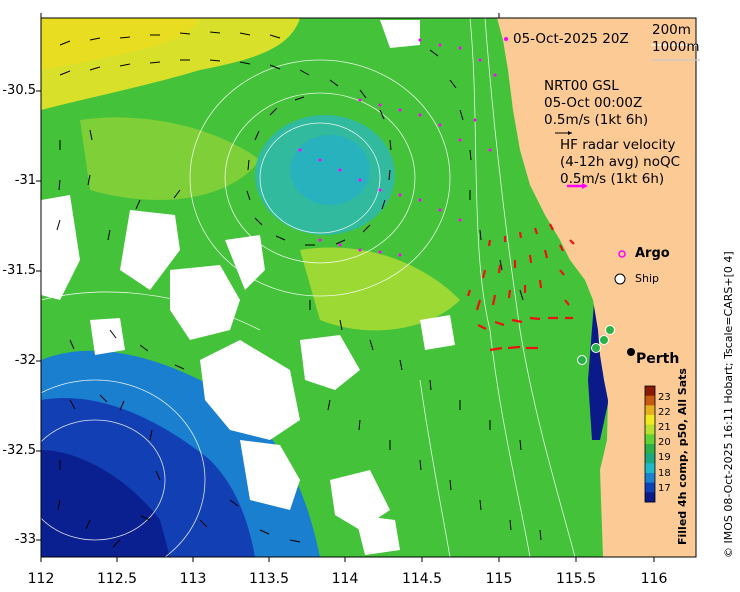 The height and width of the screenshot is (592, 740). Describe the element at coordinates (120, 44) in the screenshot. I see `warm-water-core` at that location.